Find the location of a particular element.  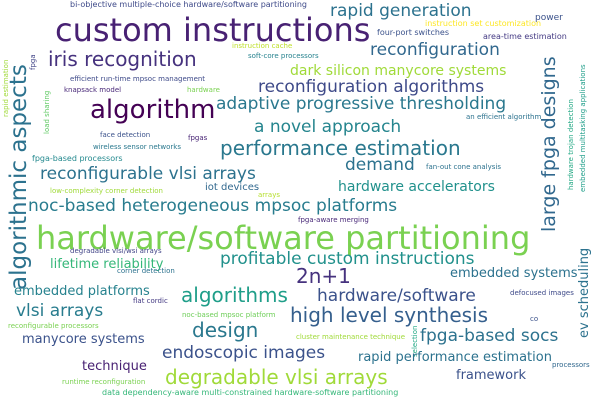

word-adaptive-progressive-thresholding: adaptive progressive thresholding is located at coordinates (361, 104).